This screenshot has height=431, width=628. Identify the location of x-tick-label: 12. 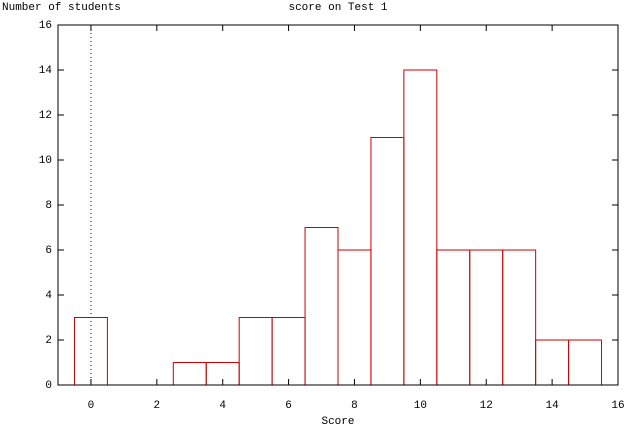
(486, 406).